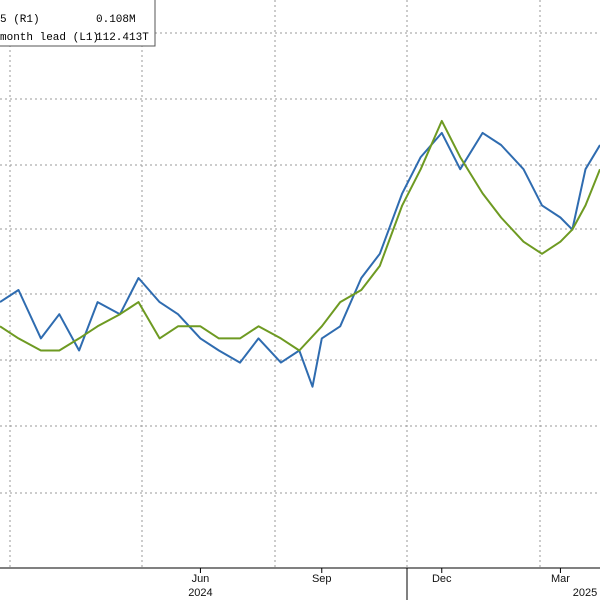  I want to click on legend-box, so click(78, 23).